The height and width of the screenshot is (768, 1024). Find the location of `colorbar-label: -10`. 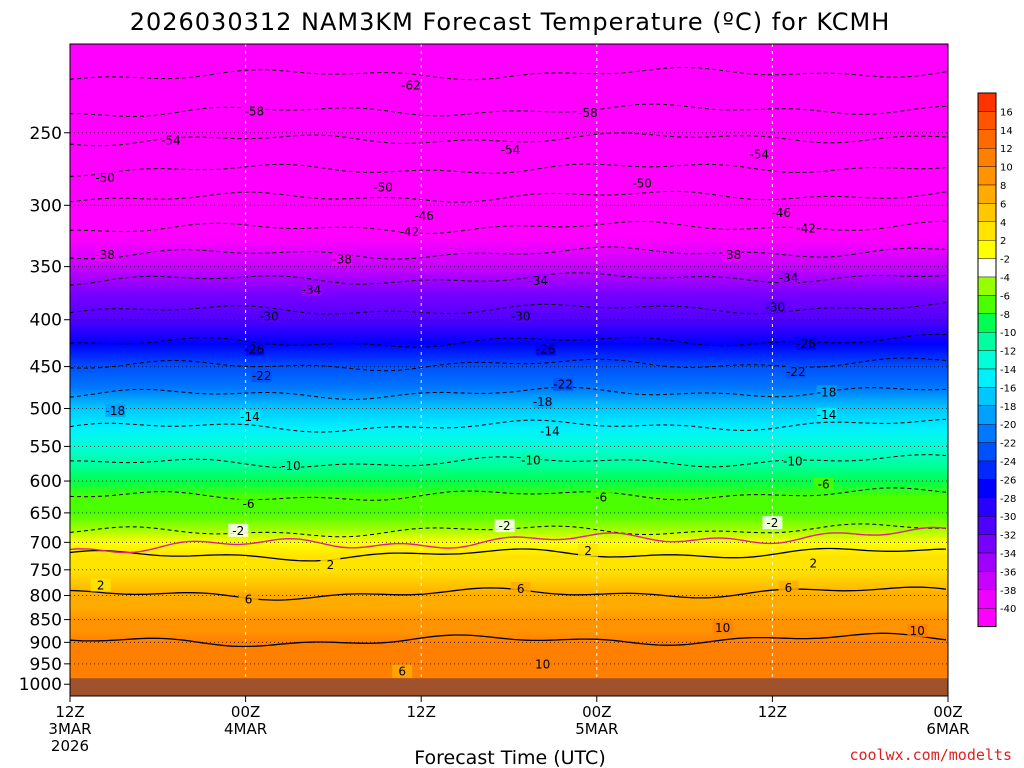

colorbar-label: -10 is located at coordinates (1008, 333).